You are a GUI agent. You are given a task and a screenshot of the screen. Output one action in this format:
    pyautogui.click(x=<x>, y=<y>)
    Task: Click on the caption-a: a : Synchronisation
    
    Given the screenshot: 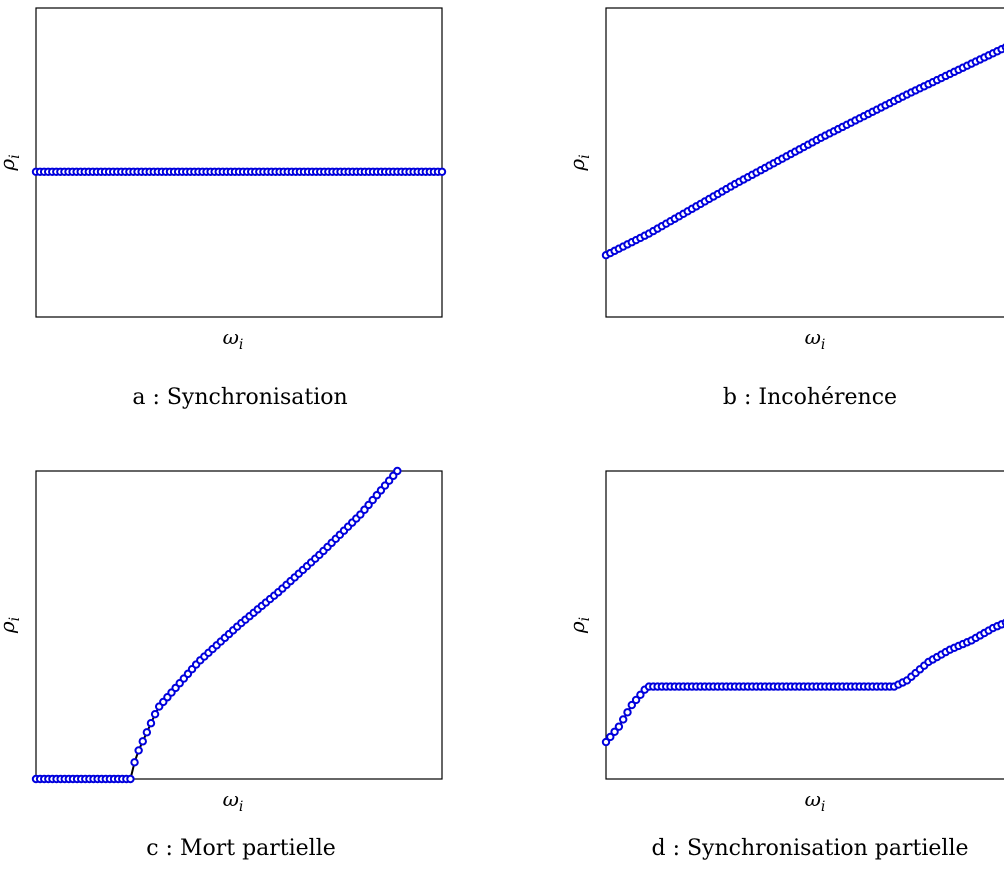 What is the action you would take?
    pyautogui.click(x=240, y=397)
    